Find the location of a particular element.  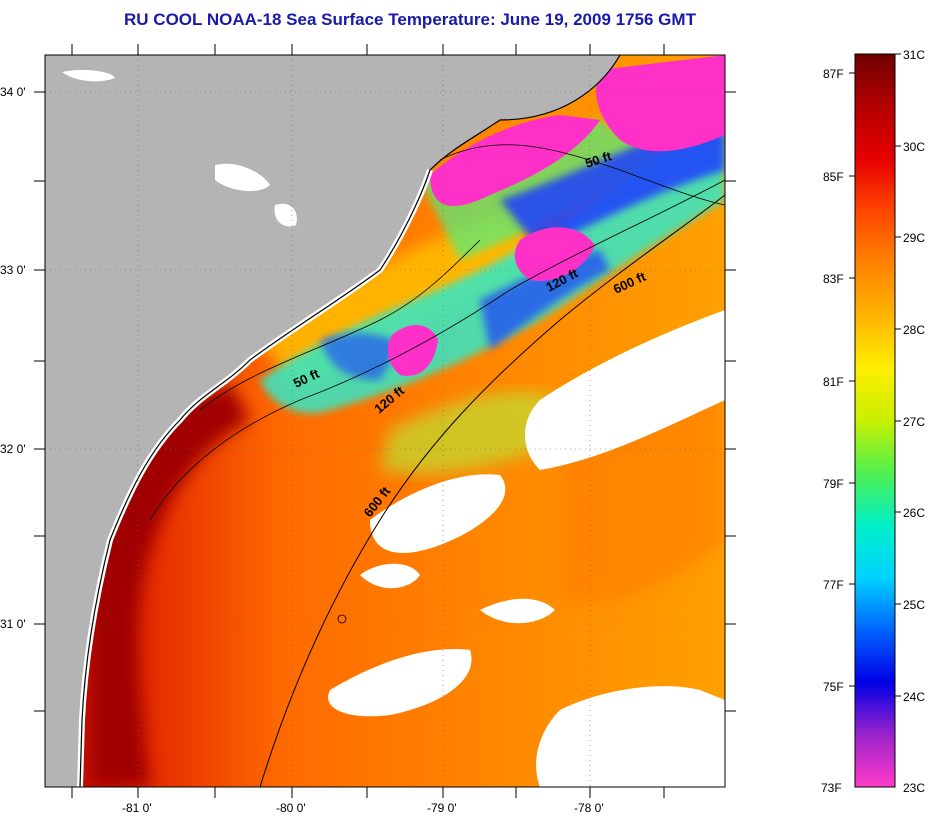

lon-label-81: -81 0' is located at coordinates (137, 808).